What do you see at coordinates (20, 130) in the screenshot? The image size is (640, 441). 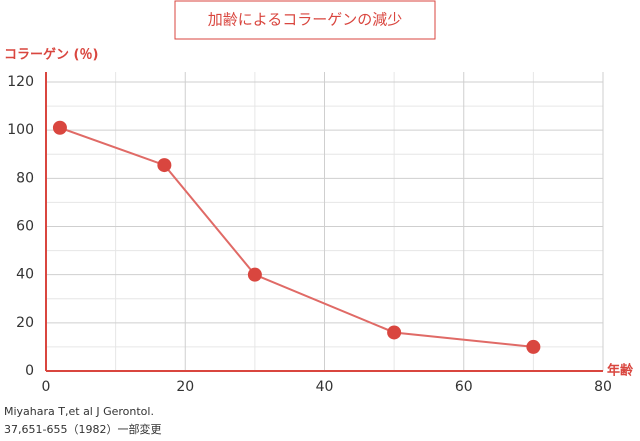 I see `y-tick-label: 100` at bounding box center [20, 130].